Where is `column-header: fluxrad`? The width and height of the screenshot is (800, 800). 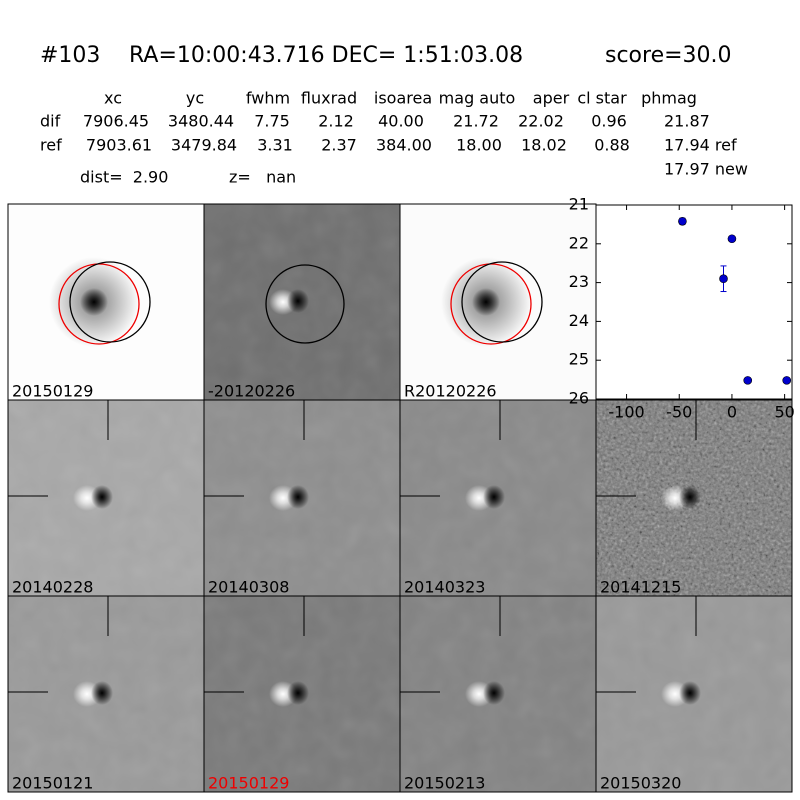 column-header: fluxrad is located at coordinates (329, 98).